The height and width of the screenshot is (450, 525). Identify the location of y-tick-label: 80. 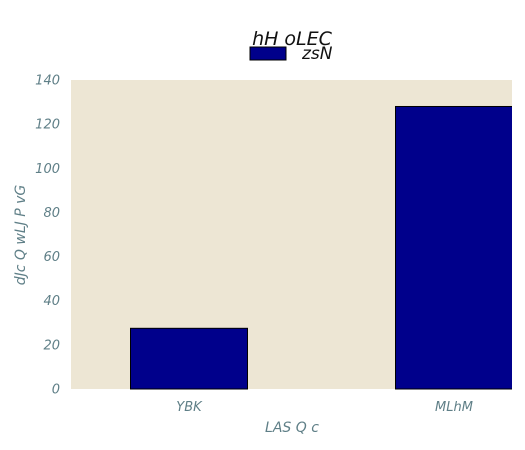
(51, 213).